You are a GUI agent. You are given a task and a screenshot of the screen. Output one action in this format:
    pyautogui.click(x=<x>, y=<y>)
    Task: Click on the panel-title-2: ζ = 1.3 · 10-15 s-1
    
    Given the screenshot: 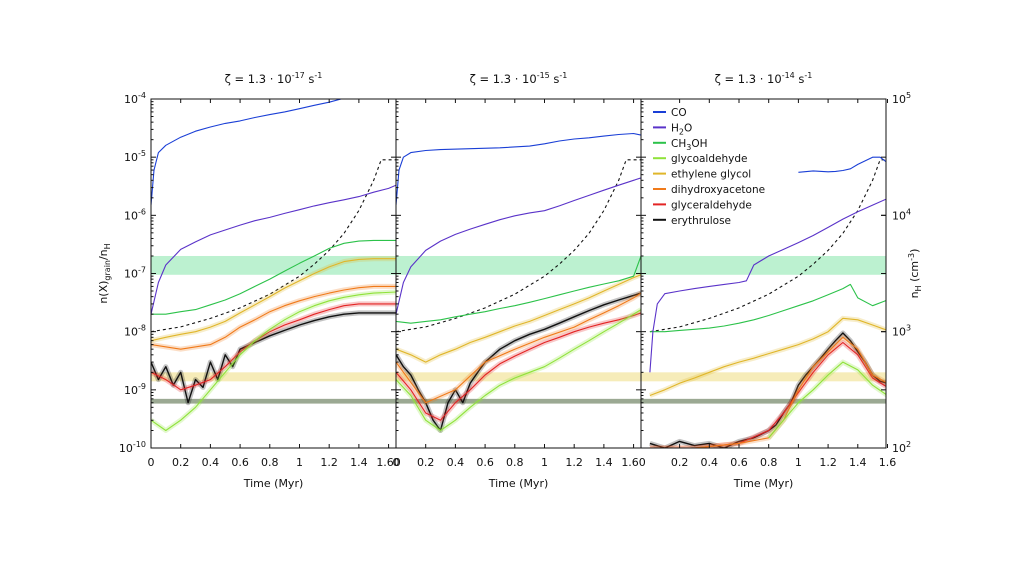 What is the action you would take?
    pyautogui.click(x=519, y=78)
    